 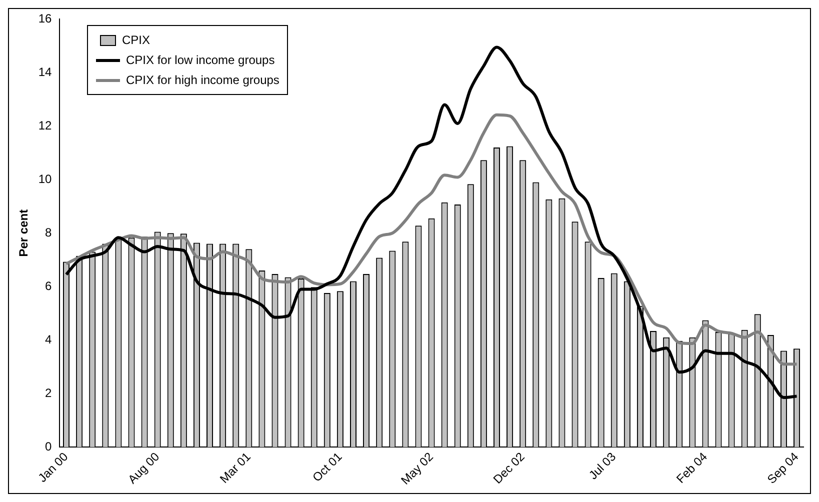 I want to click on y-tick-label: 2, so click(x=48, y=393).